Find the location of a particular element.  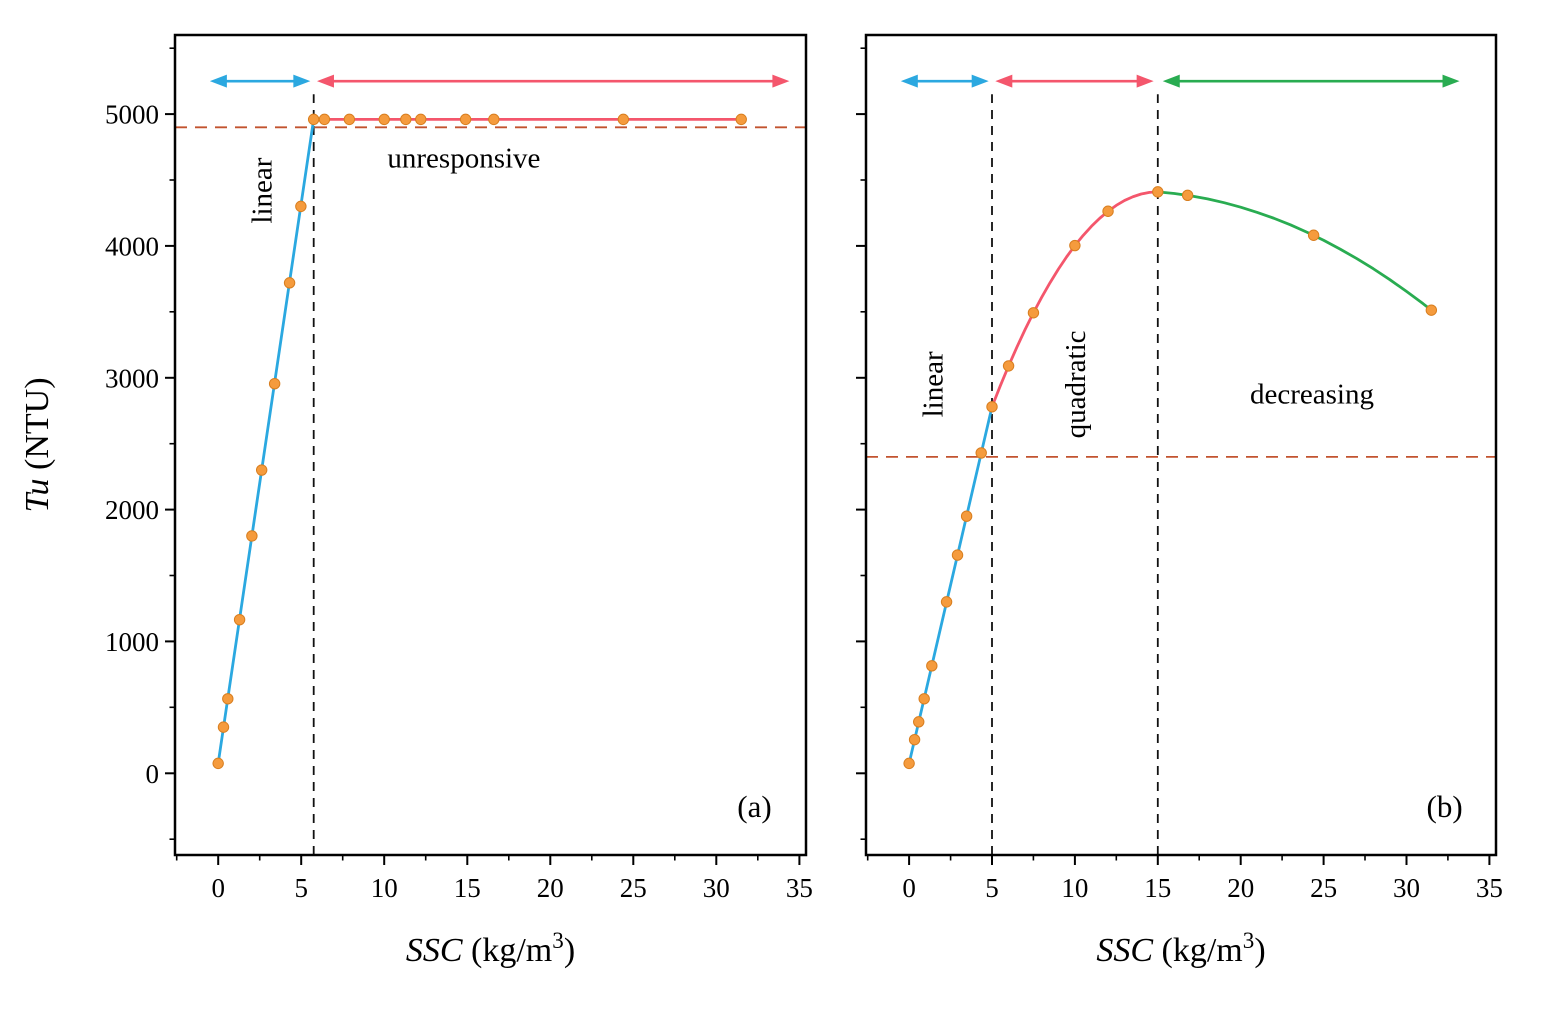

y-tick-label: 0 is located at coordinates (153, 774).